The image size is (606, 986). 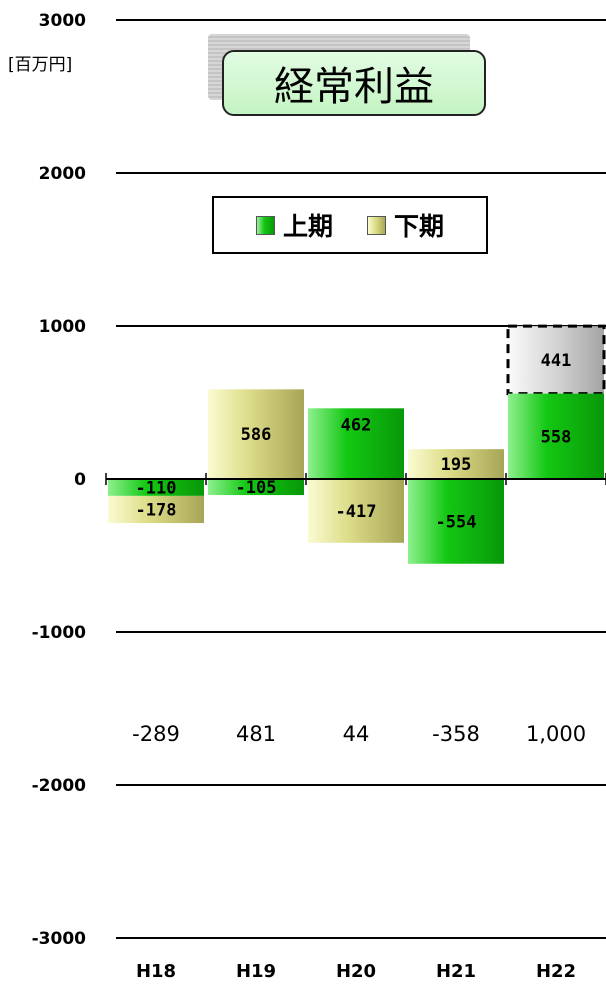 I want to click on value-label-first-half: 462, so click(x=356, y=425).